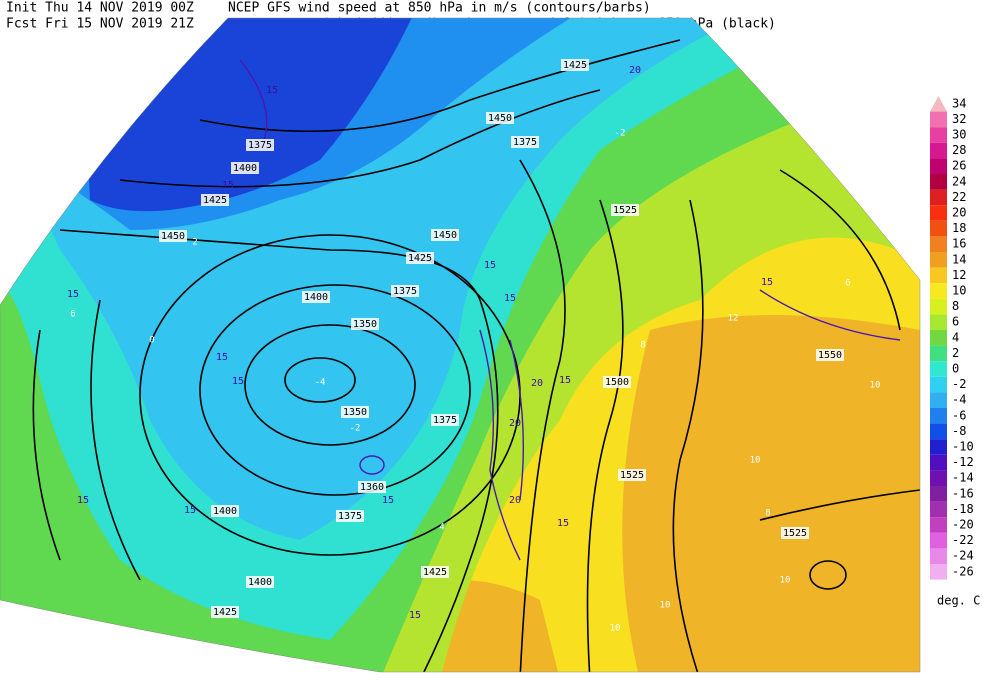  I want to click on colorbar-label: -18, so click(963, 509).